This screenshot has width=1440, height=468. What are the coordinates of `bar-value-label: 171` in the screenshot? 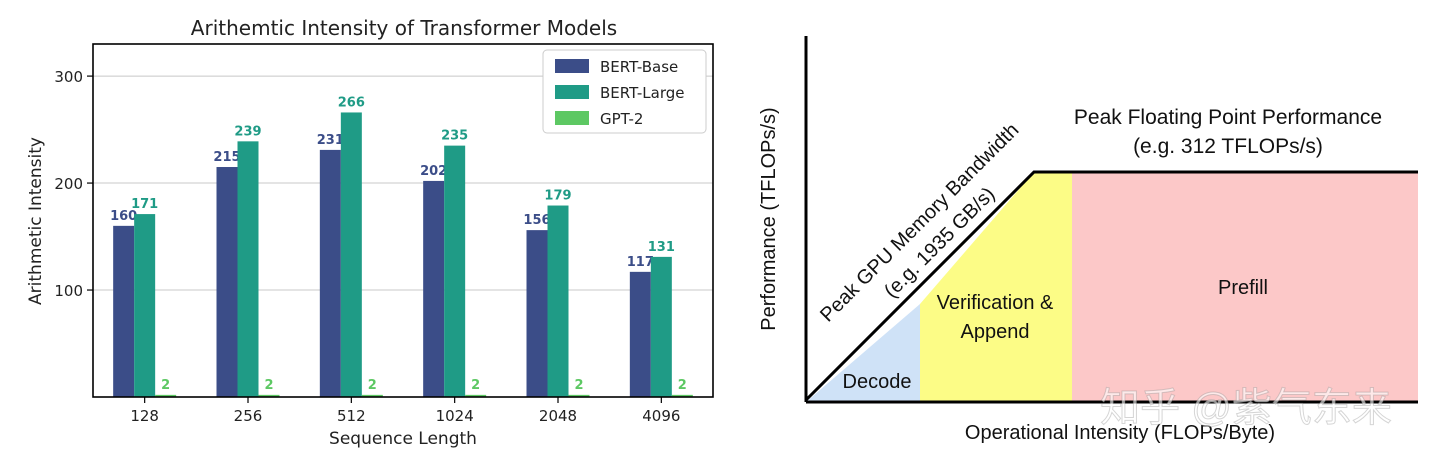 It's located at (144, 204).